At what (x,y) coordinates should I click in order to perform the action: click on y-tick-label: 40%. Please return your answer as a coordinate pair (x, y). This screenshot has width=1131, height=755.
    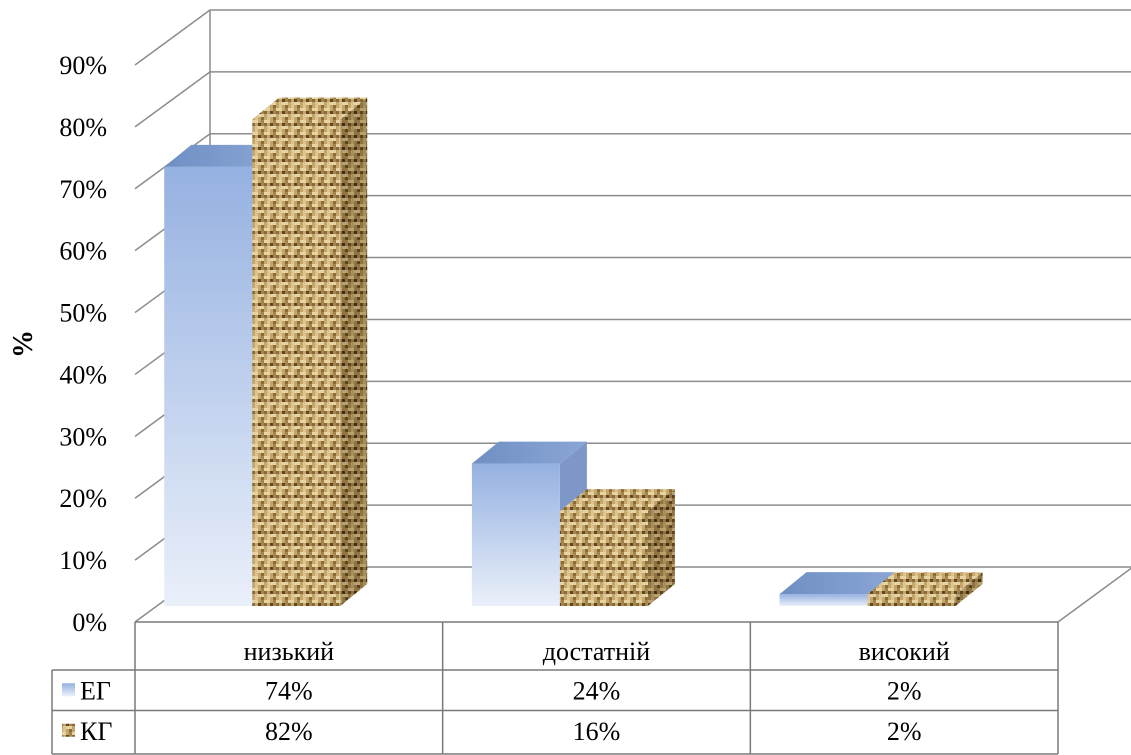
    Looking at the image, I should click on (83, 374).